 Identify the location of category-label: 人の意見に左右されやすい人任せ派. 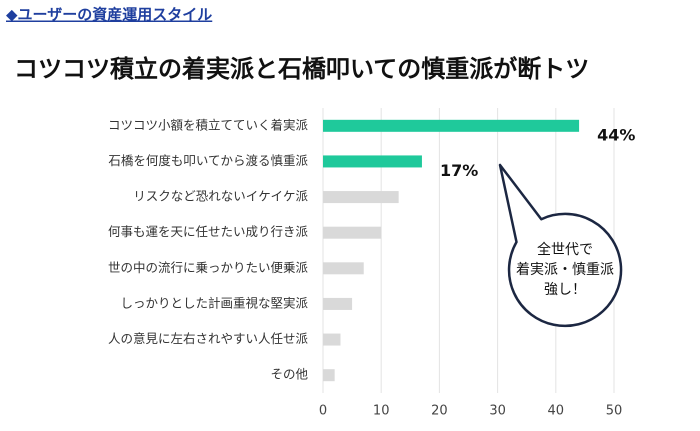
(208, 338).